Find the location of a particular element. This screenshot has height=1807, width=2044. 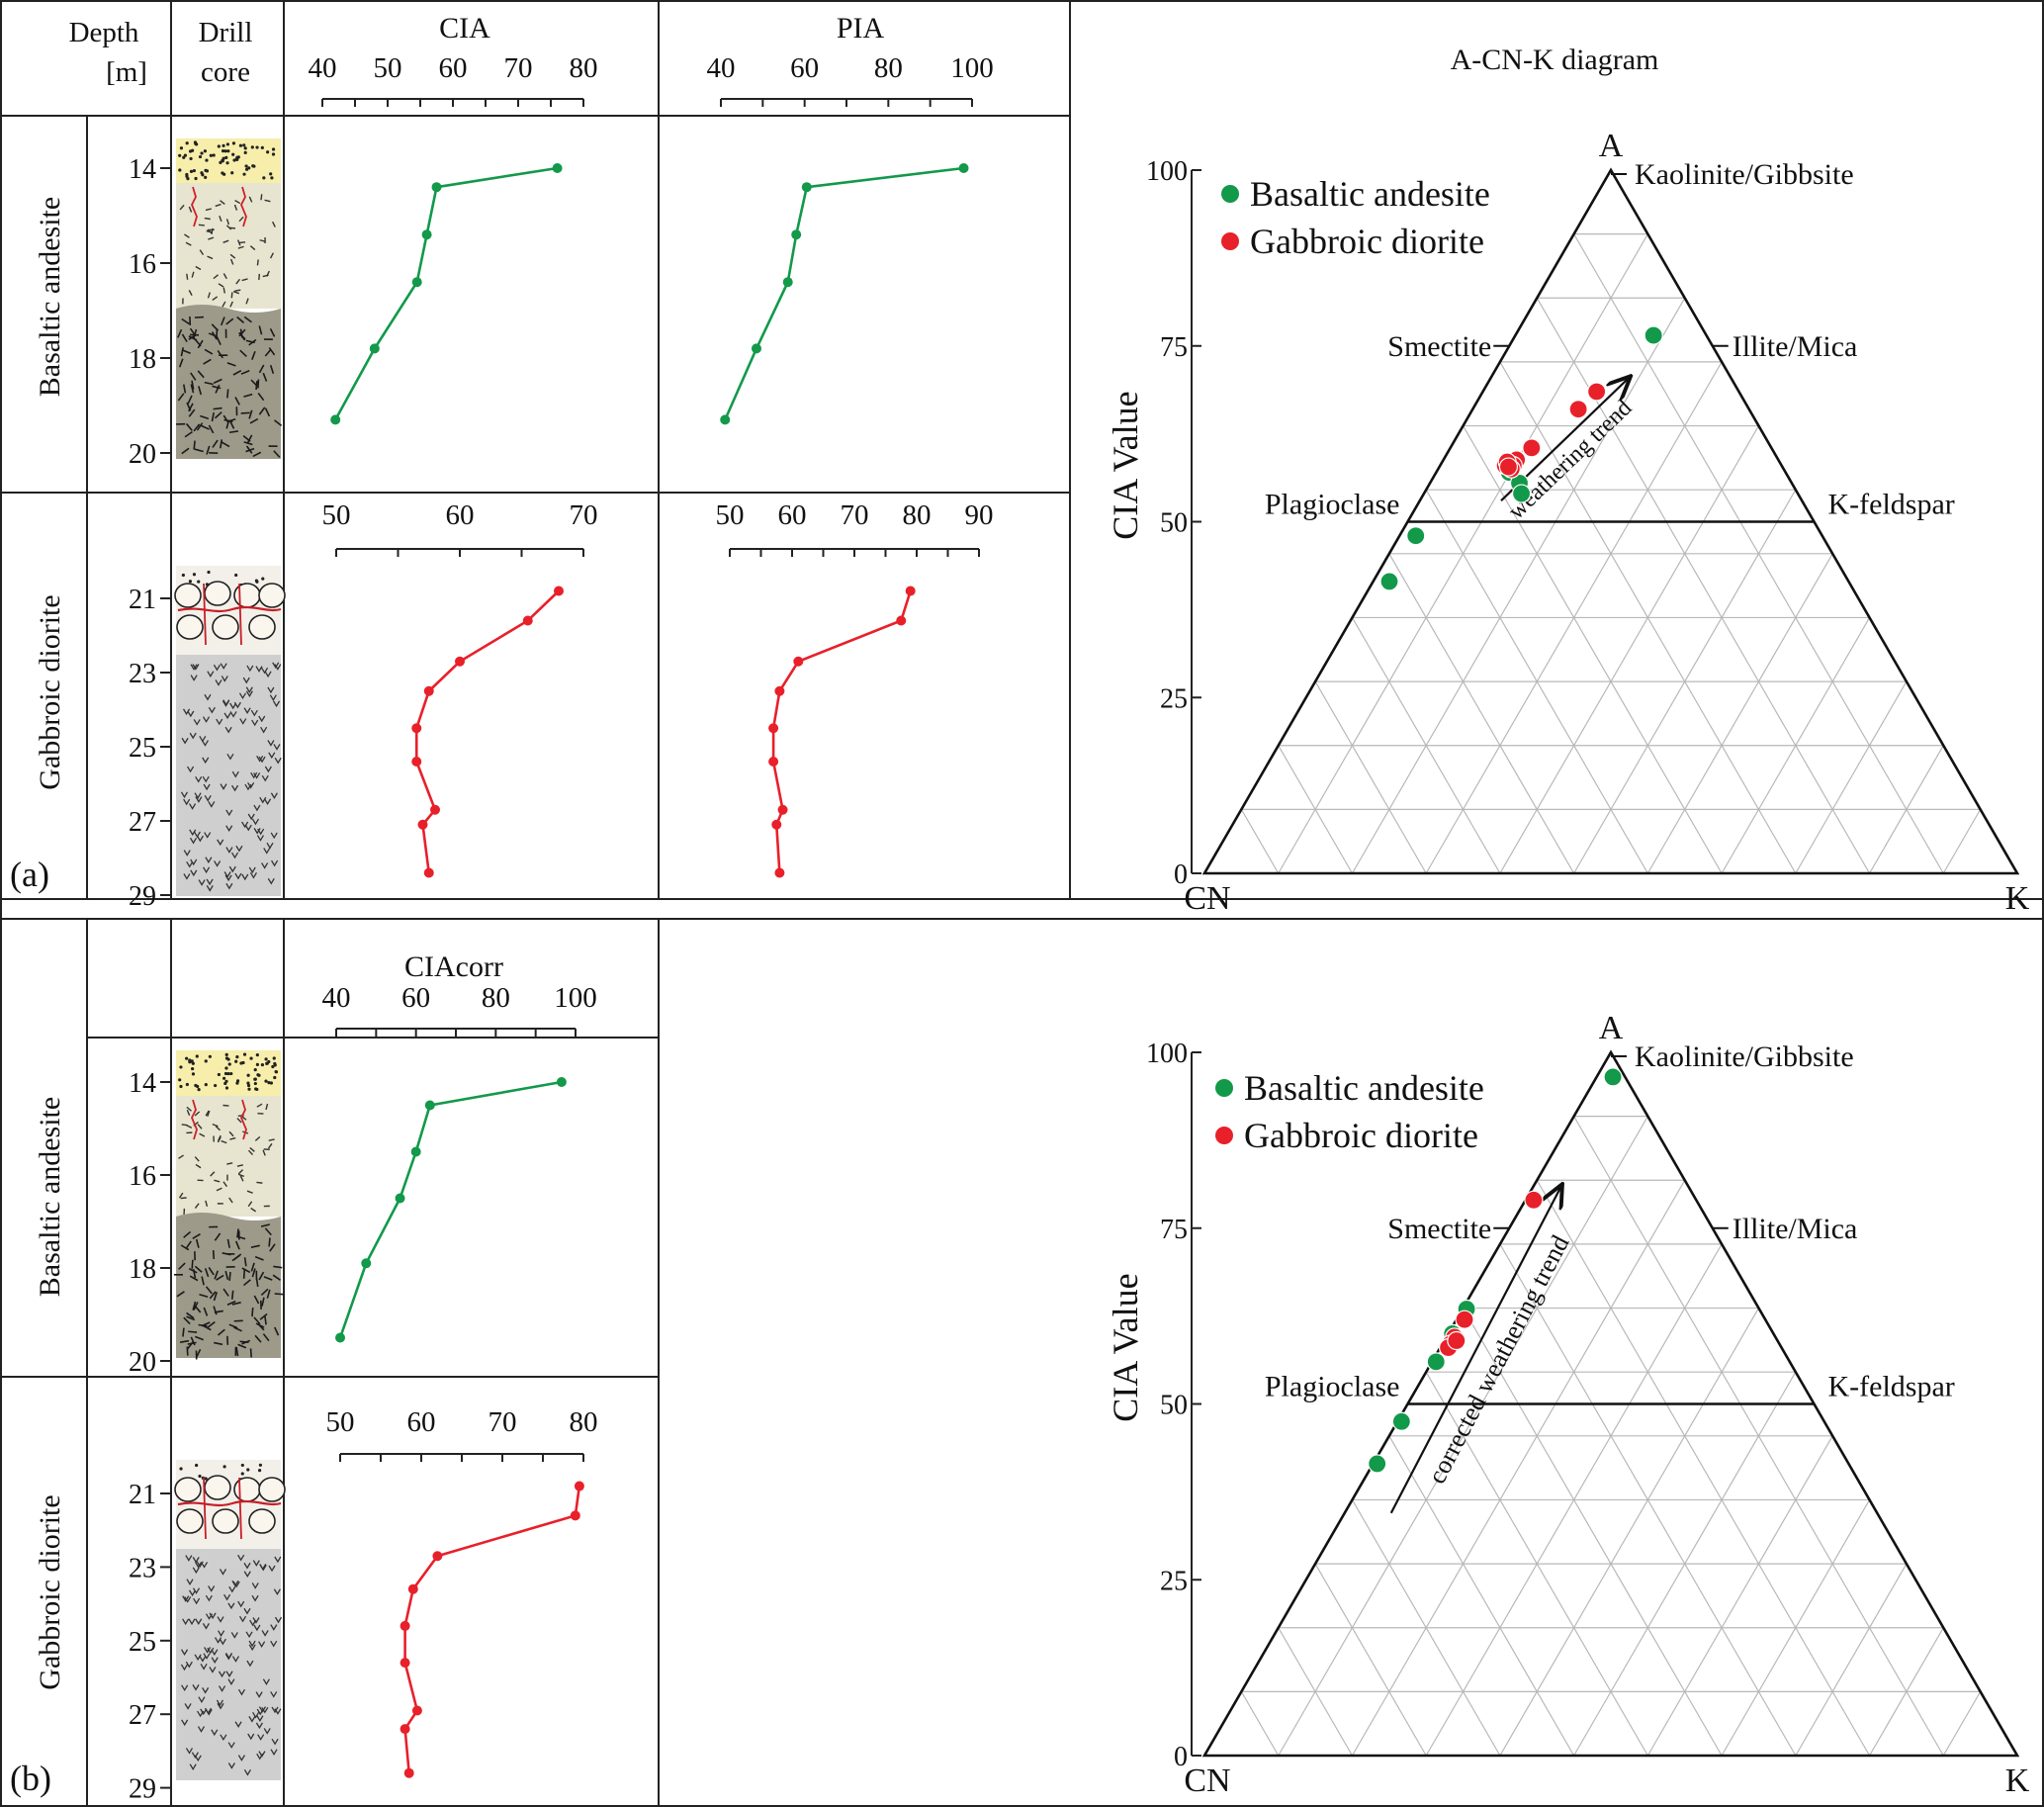

core-header-line1: Drill is located at coordinates (226, 32).